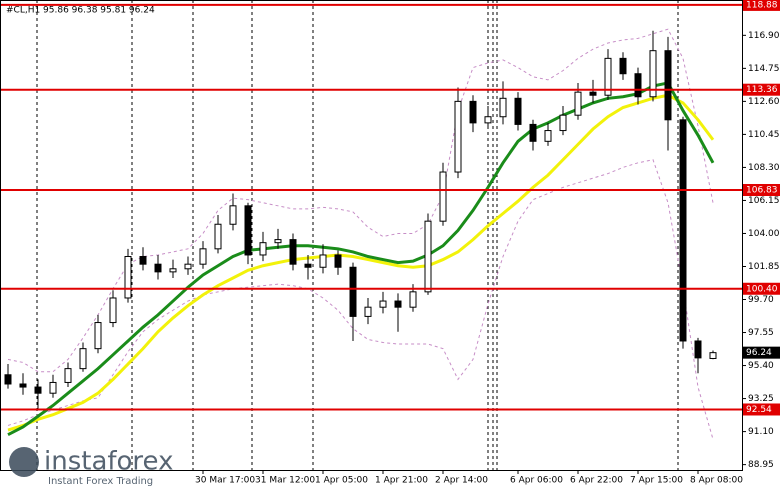  Describe the element at coordinates (341, 481) in the screenshot. I see `x-tick-label: 1 Apr 05:00` at that location.